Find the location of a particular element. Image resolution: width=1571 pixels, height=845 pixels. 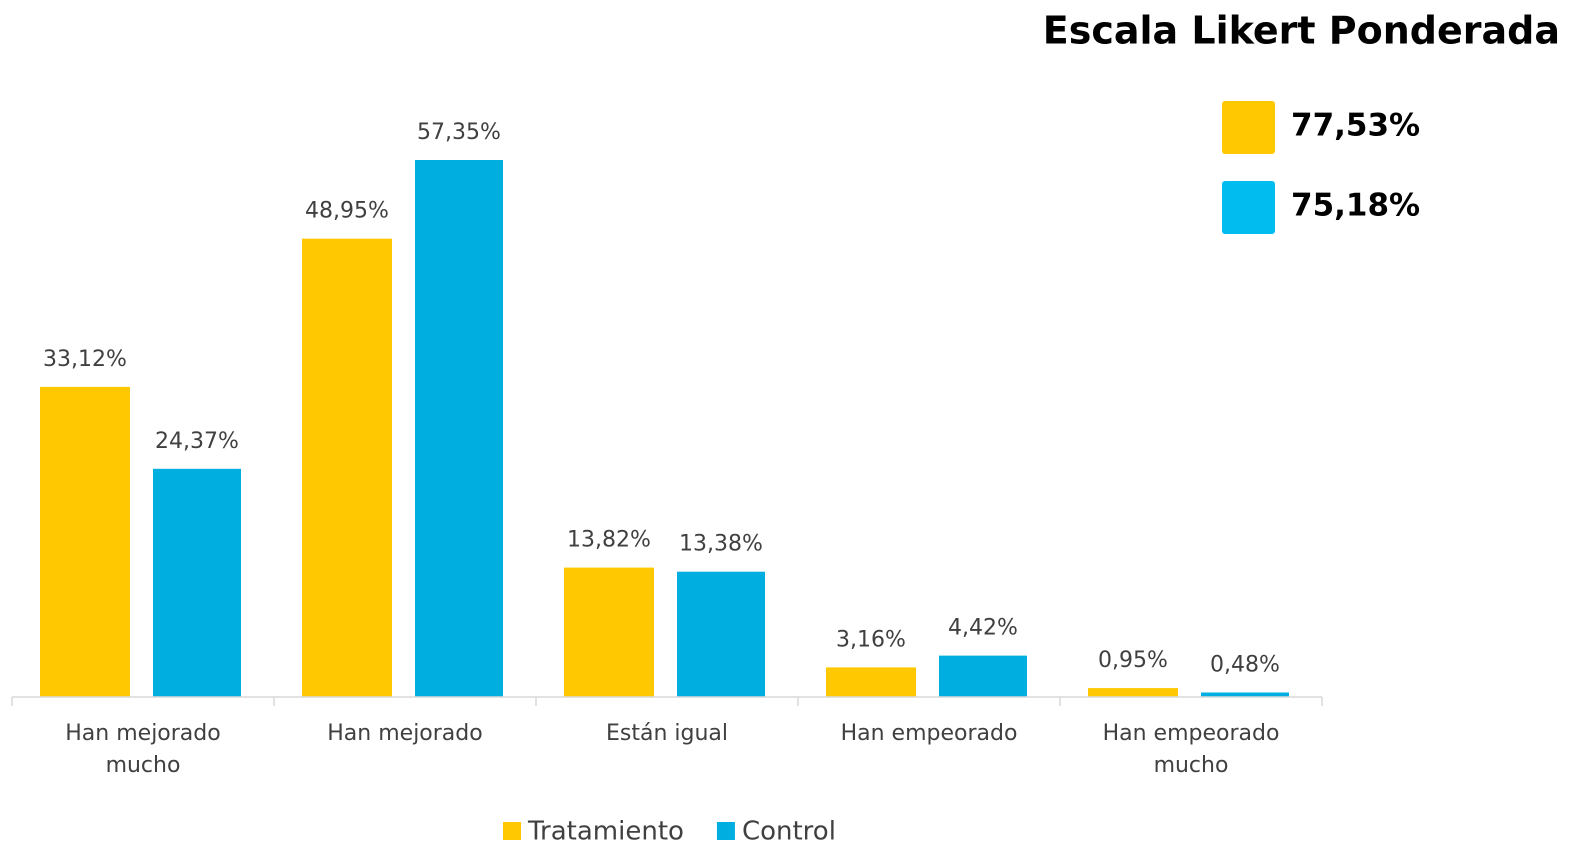

x-tick-label: Están igual is located at coordinates (667, 733).